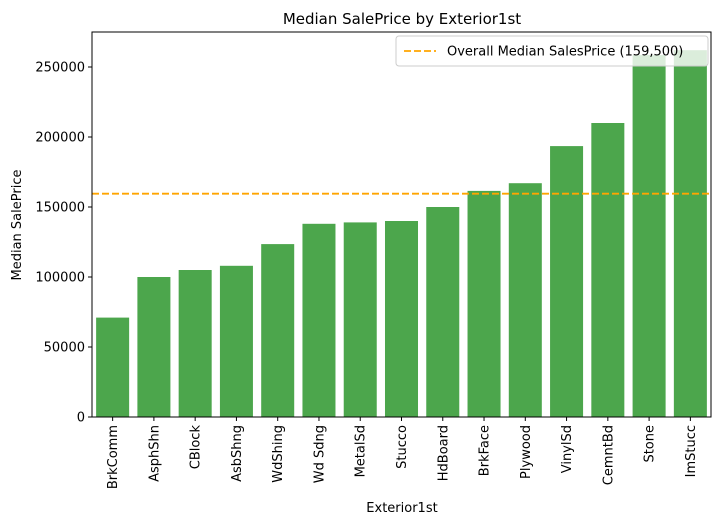 This screenshot has height=525, width=721. Describe the element at coordinates (443, 312) in the screenshot. I see `bar-hdboard` at that location.